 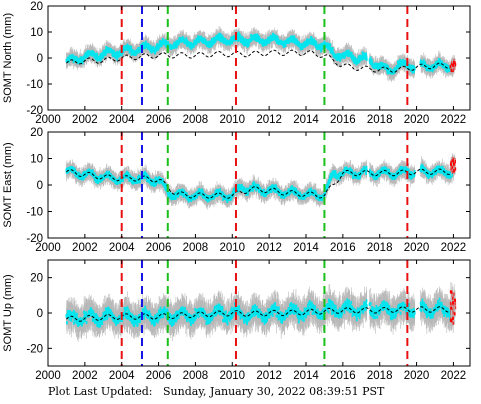 What do you see at coordinates (306, 248) in the screenshot?
I see `x-tick-label-east: 2014` at bounding box center [306, 248].